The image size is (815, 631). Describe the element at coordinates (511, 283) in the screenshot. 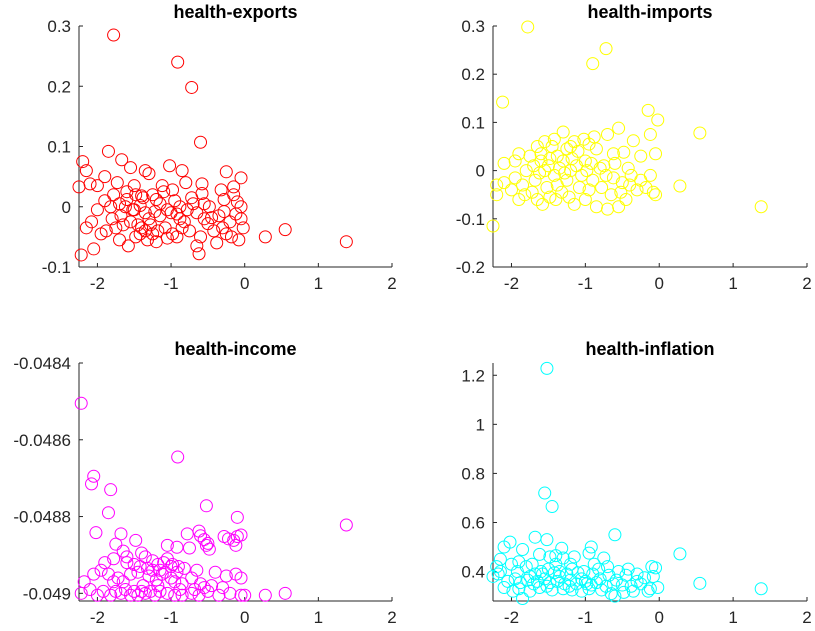

I see `x-tick-label: -2` at that location.